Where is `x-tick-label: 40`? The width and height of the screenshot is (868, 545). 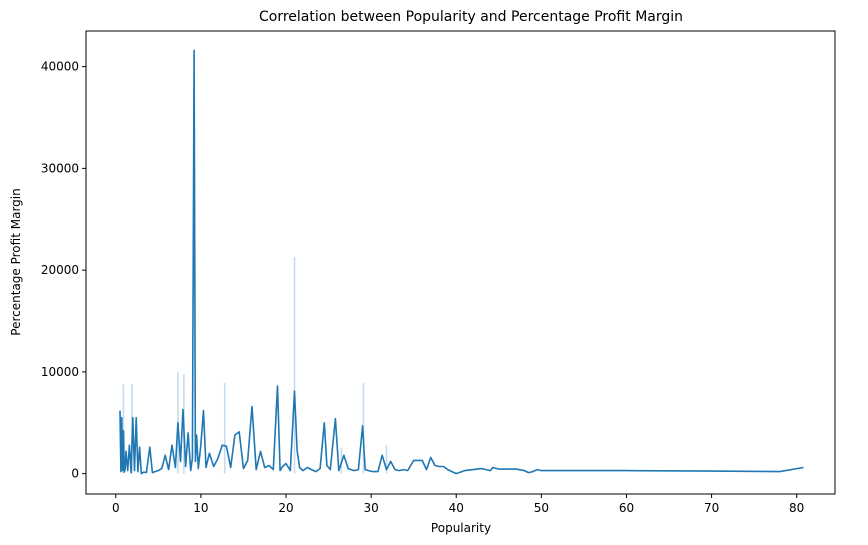
x-tick-label: 40 is located at coordinates (456, 508).